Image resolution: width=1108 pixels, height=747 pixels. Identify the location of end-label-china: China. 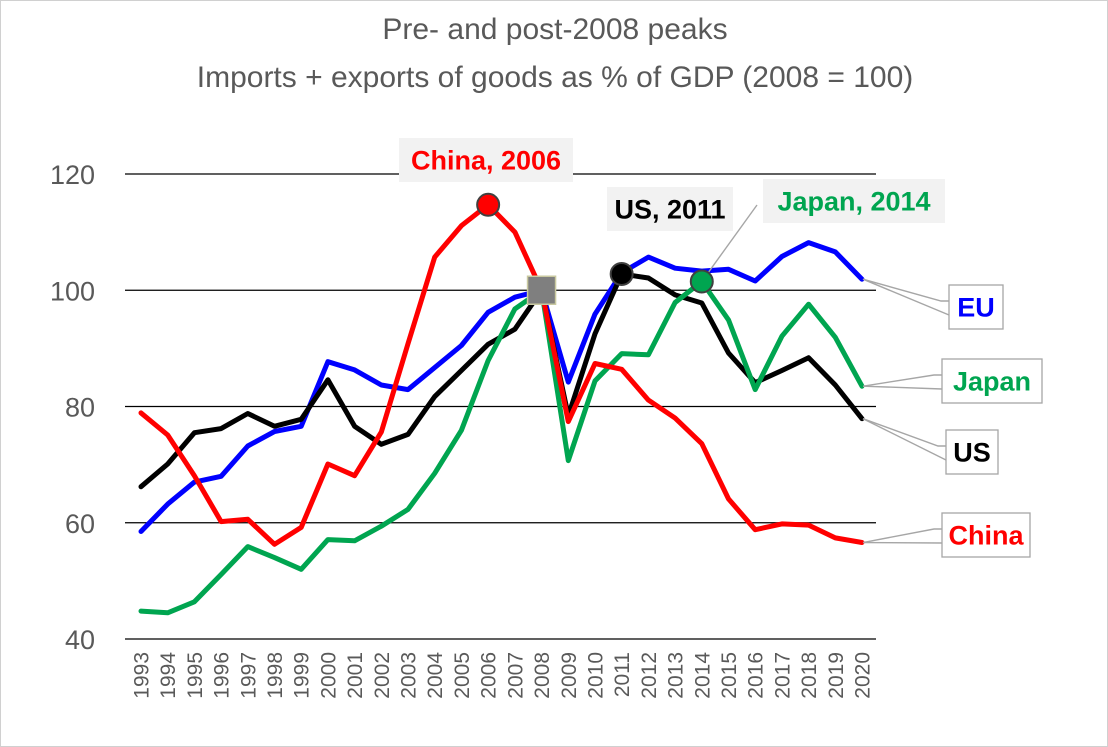
(986, 535).